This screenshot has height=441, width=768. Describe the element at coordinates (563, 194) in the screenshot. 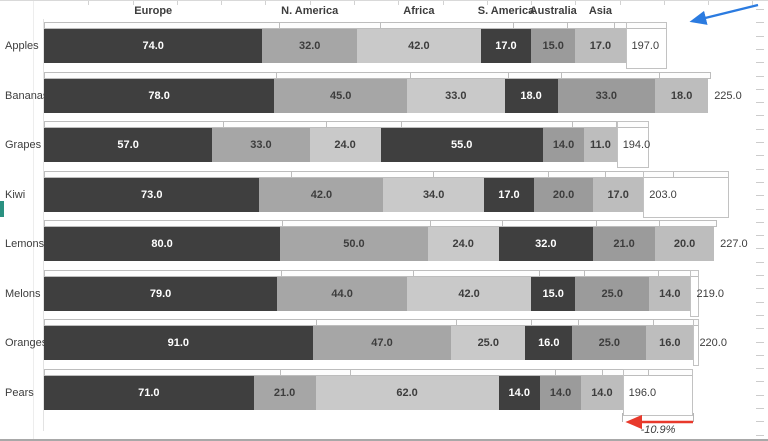

I see `segment-value-label: 20.0` at that location.